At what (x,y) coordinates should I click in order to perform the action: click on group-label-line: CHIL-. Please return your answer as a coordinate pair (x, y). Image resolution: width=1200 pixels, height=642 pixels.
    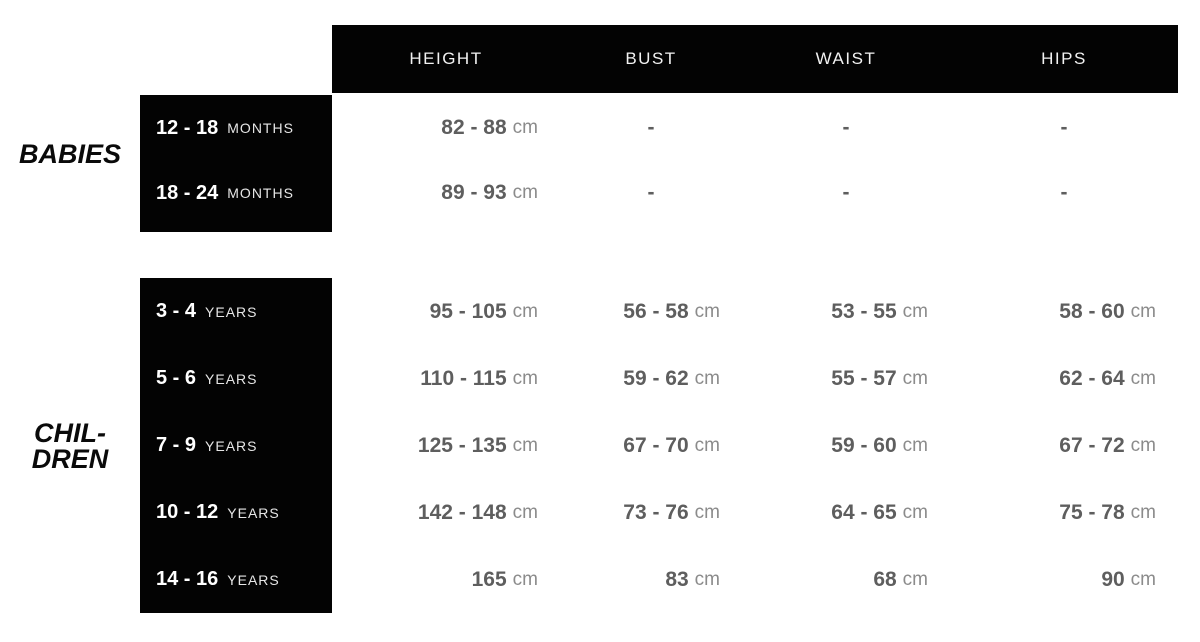
    Looking at the image, I should click on (70, 432).